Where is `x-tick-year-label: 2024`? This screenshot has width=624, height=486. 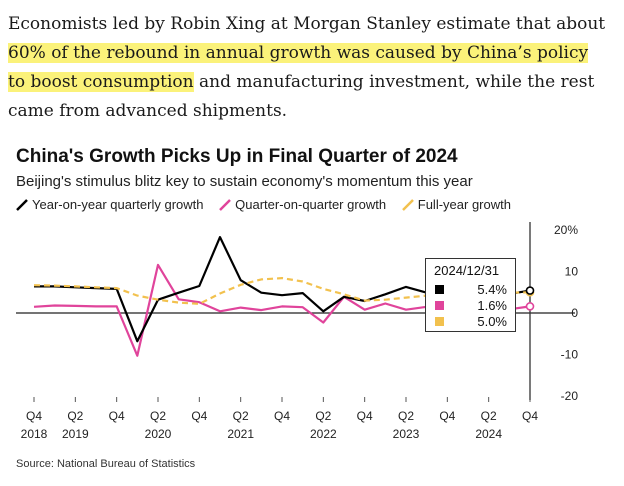 x-tick-year-label: 2024 is located at coordinates (488, 434).